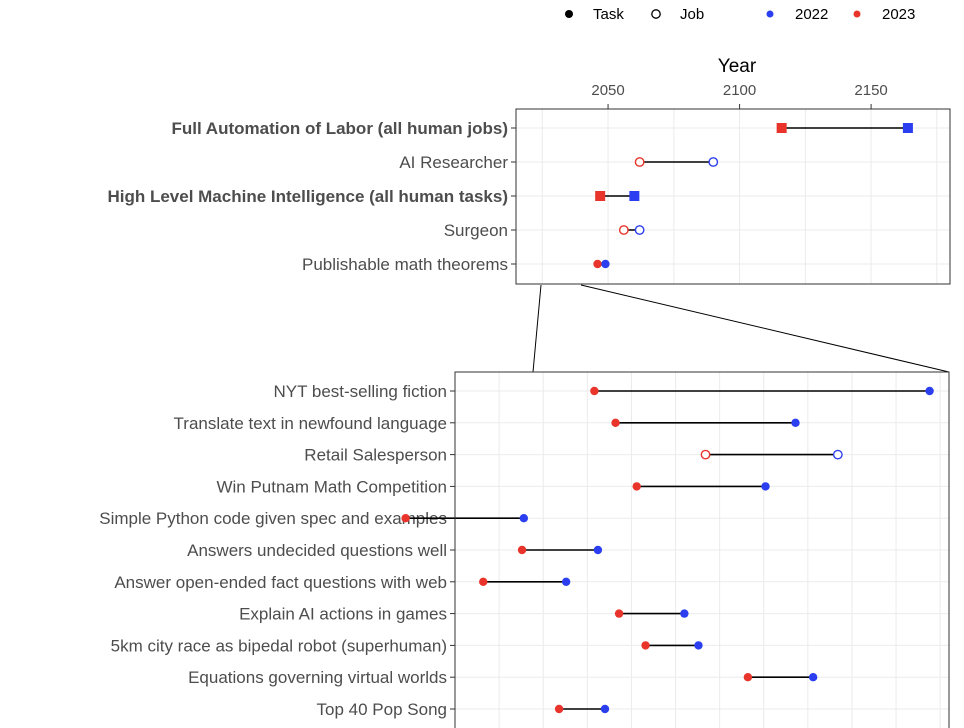 This screenshot has width=964, height=728. What do you see at coordinates (476, 230) in the screenshot?
I see `y-tick-label: Surgeon` at bounding box center [476, 230].